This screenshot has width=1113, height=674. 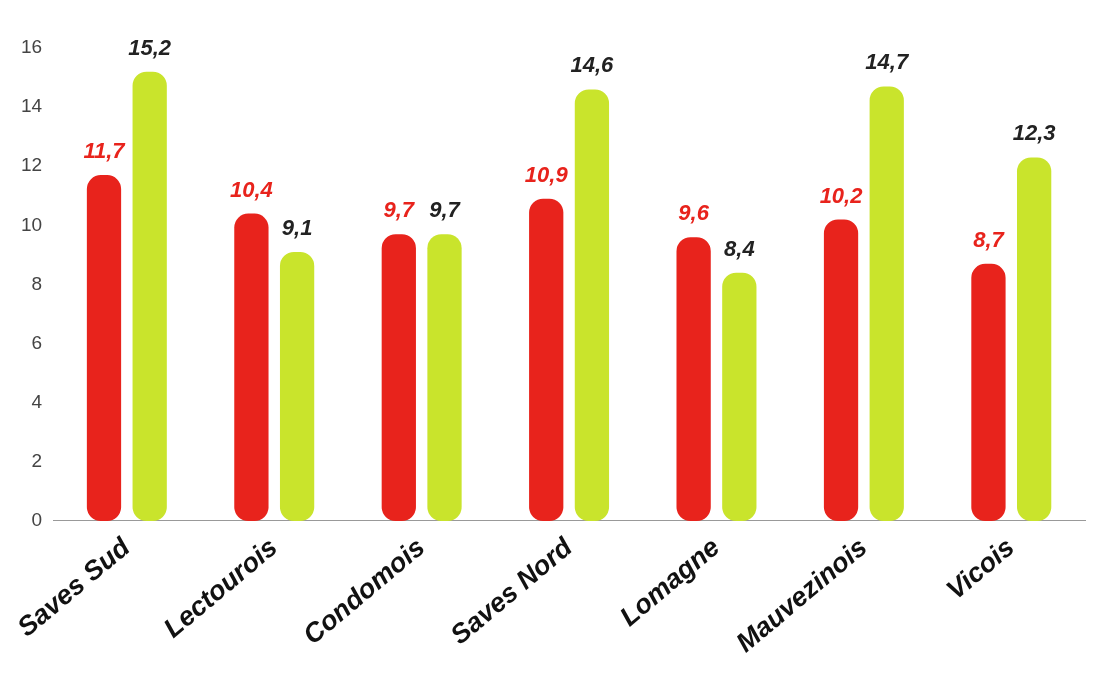 What do you see at coordinates (37, 342) in the screenshot?
I see `y-tick-label: 6` at bounding box center [37, 342].